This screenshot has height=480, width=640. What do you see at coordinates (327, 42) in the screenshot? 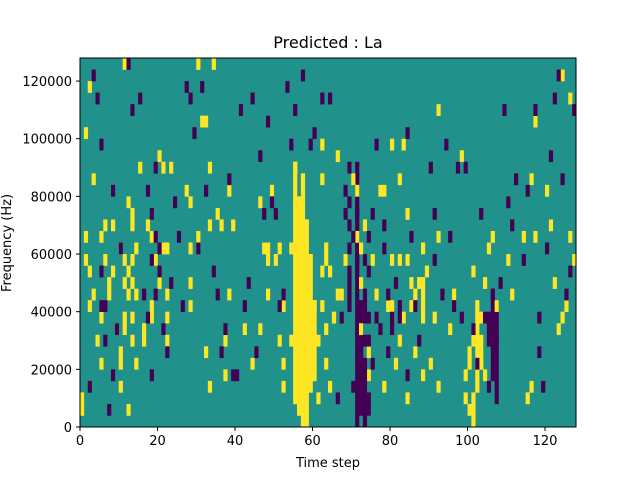
I see `chart-title: Predicted : La` at bounding box center [327, 42].